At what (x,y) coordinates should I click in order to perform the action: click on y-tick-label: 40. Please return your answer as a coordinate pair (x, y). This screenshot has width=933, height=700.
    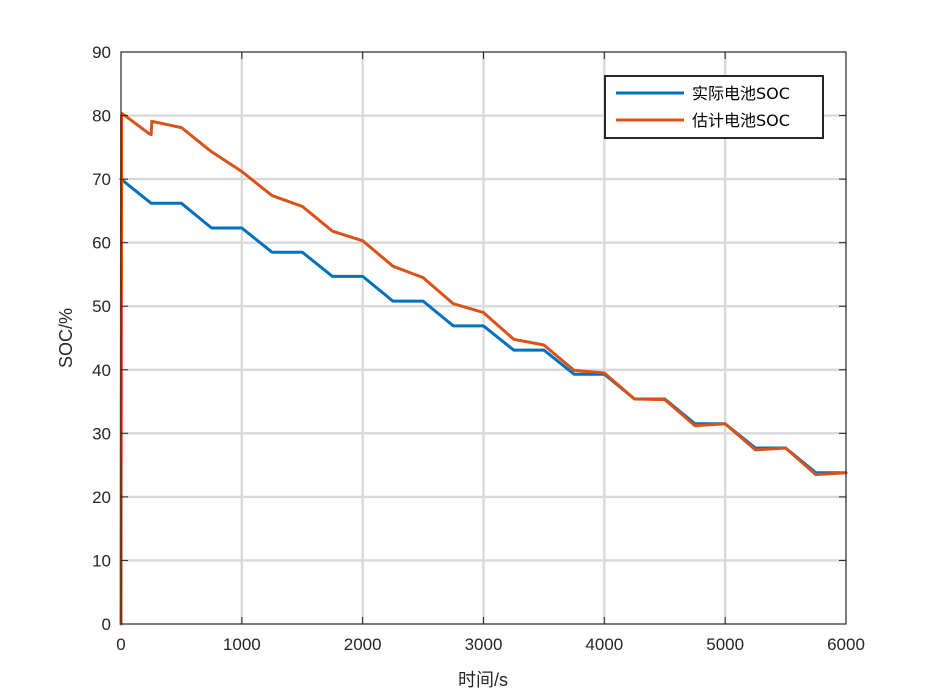
    Looking at the image, I should click on (101, 370).